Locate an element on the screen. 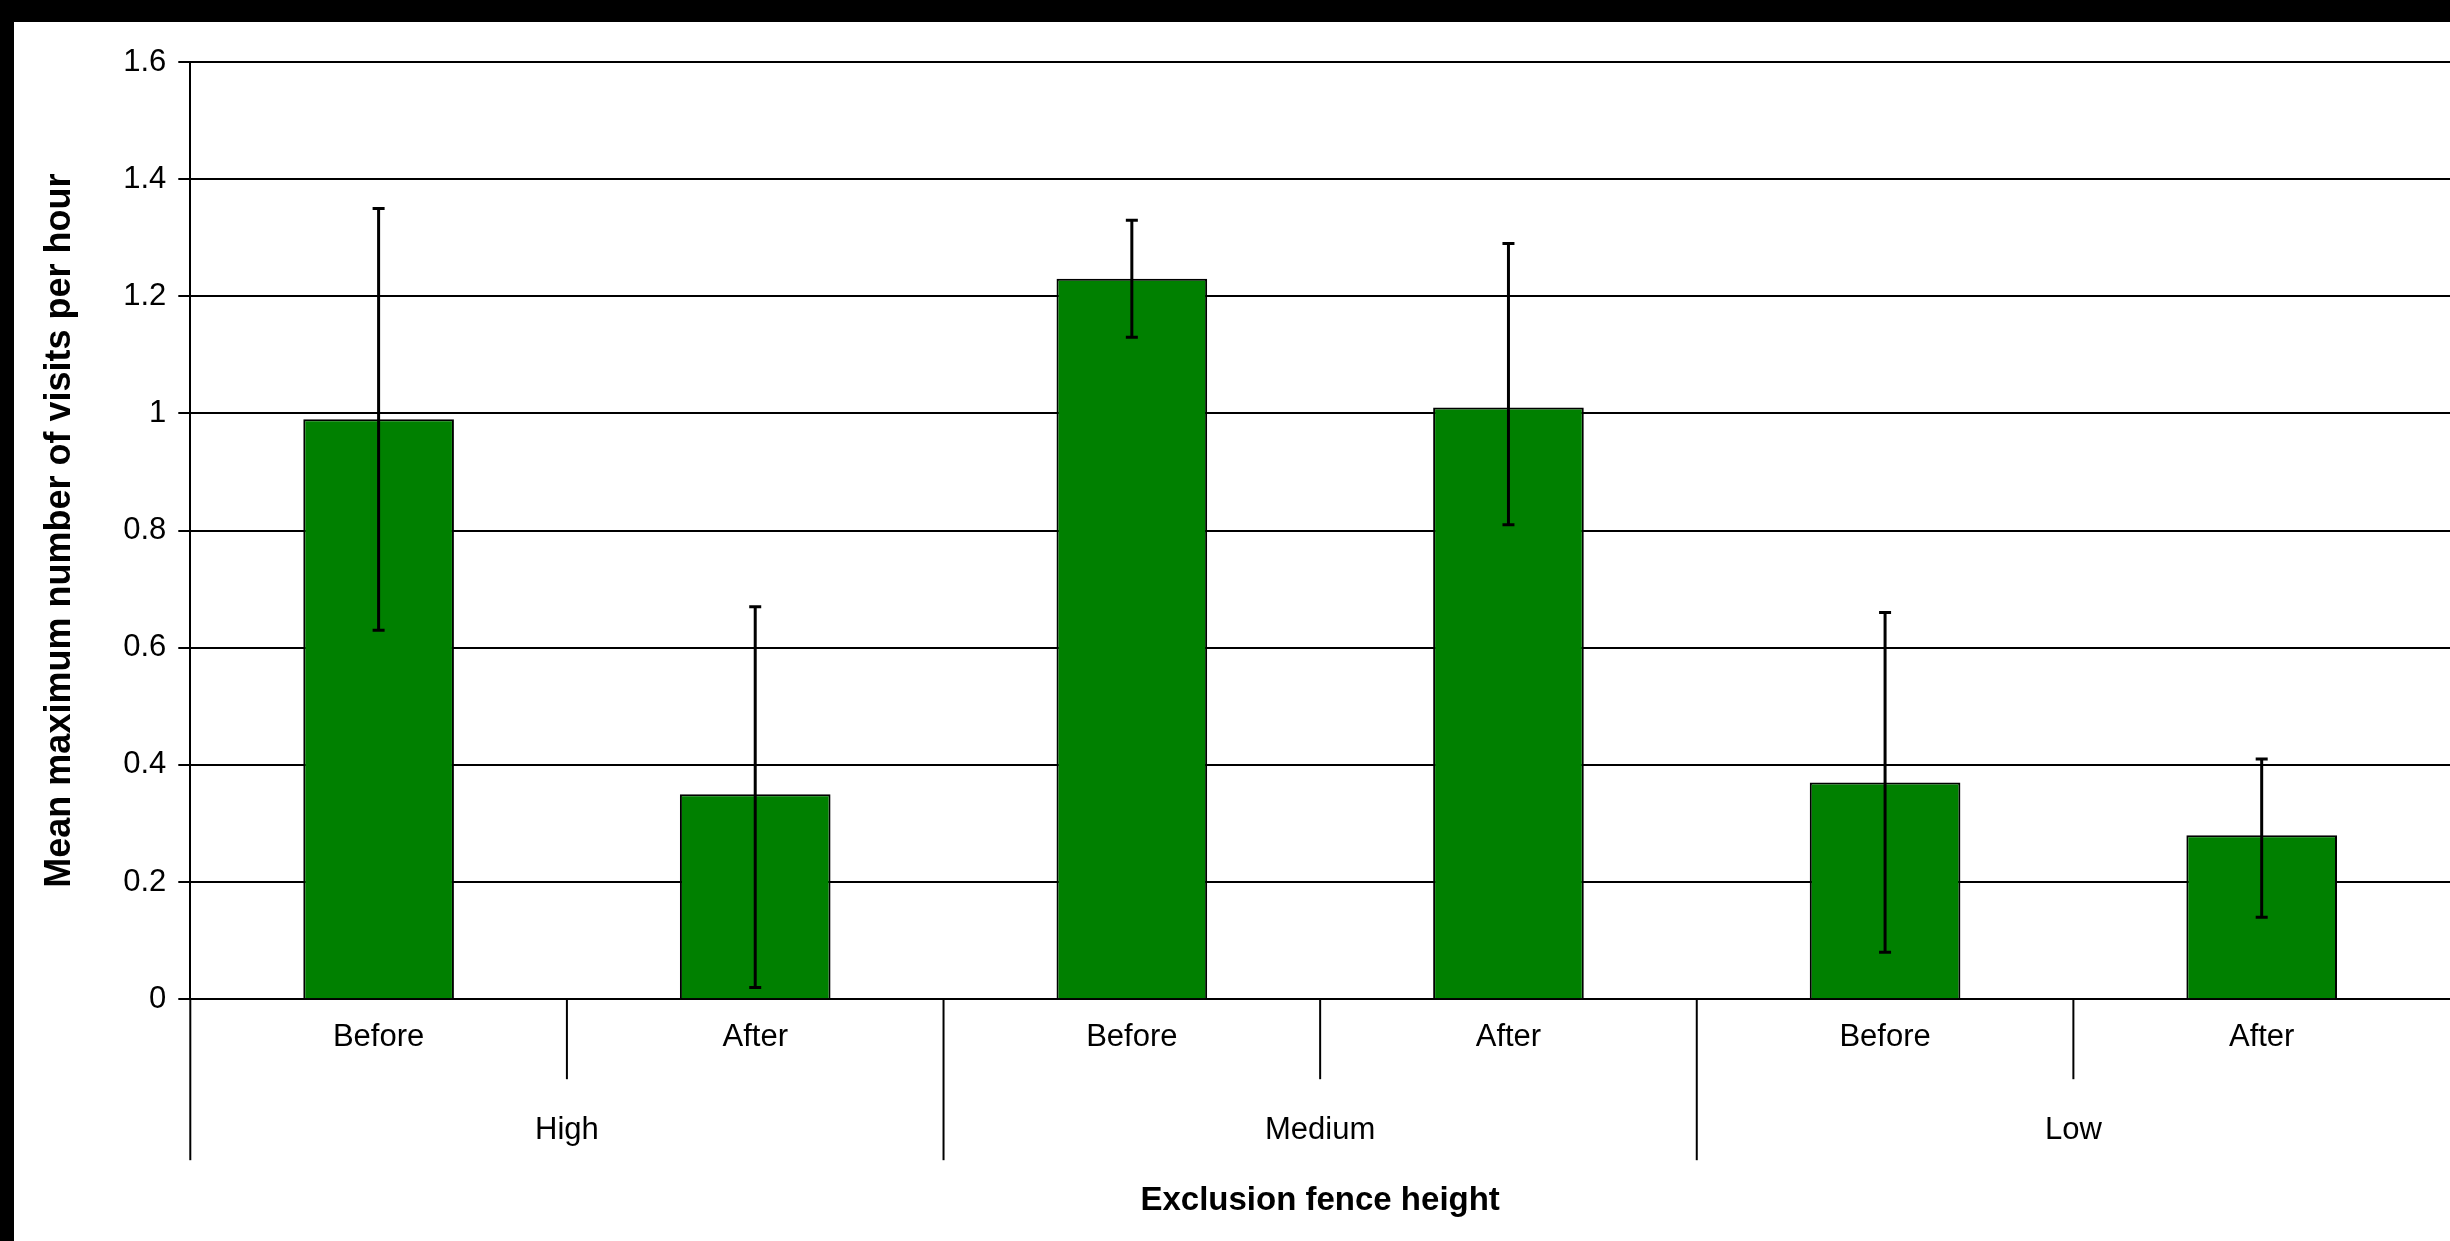  y-tick-label: 0.6 is located at coordinates (145, 646).